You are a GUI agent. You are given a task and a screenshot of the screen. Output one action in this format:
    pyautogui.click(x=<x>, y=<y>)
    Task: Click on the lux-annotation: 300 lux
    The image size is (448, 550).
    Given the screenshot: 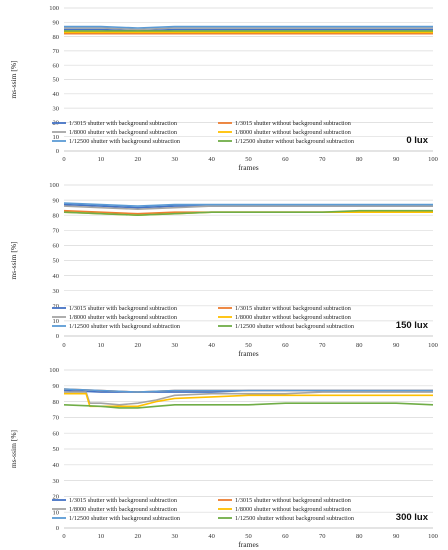 What is the action you would take?
    pyautogui.click(x=412, y=517)
    